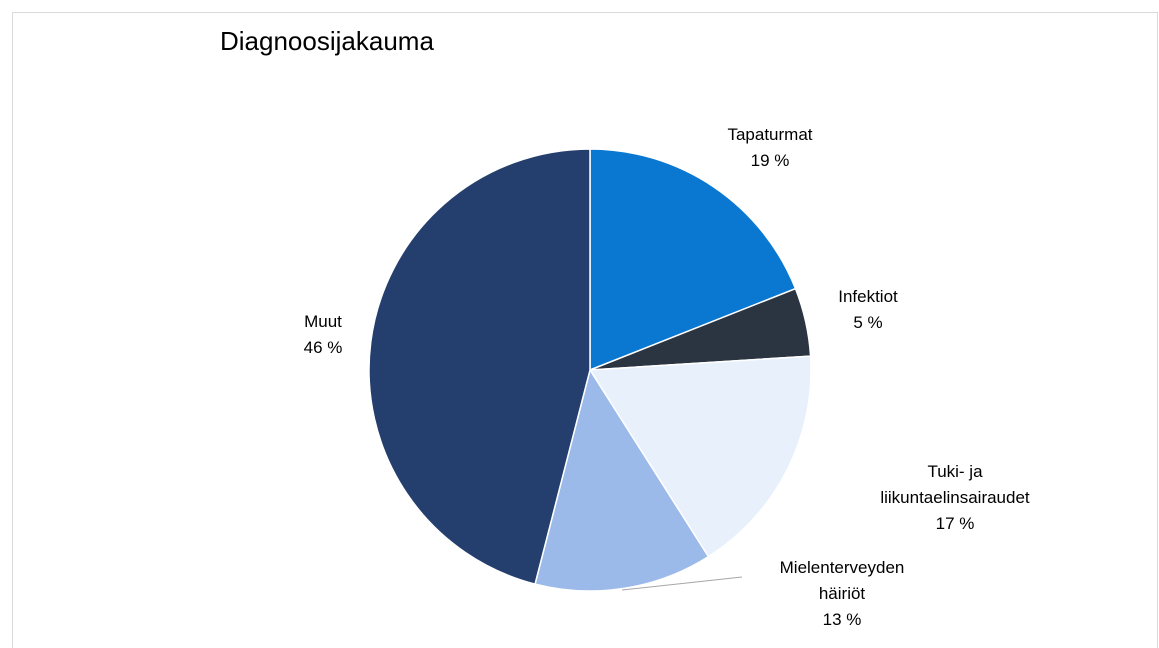 Image resolution: width=1159 pixels, height=648 pixels. Describe the element at coordinates (955, 484) in the screenshot. I see `category-label: Tuki- ja liikuntaelinsairaudet` at that location.